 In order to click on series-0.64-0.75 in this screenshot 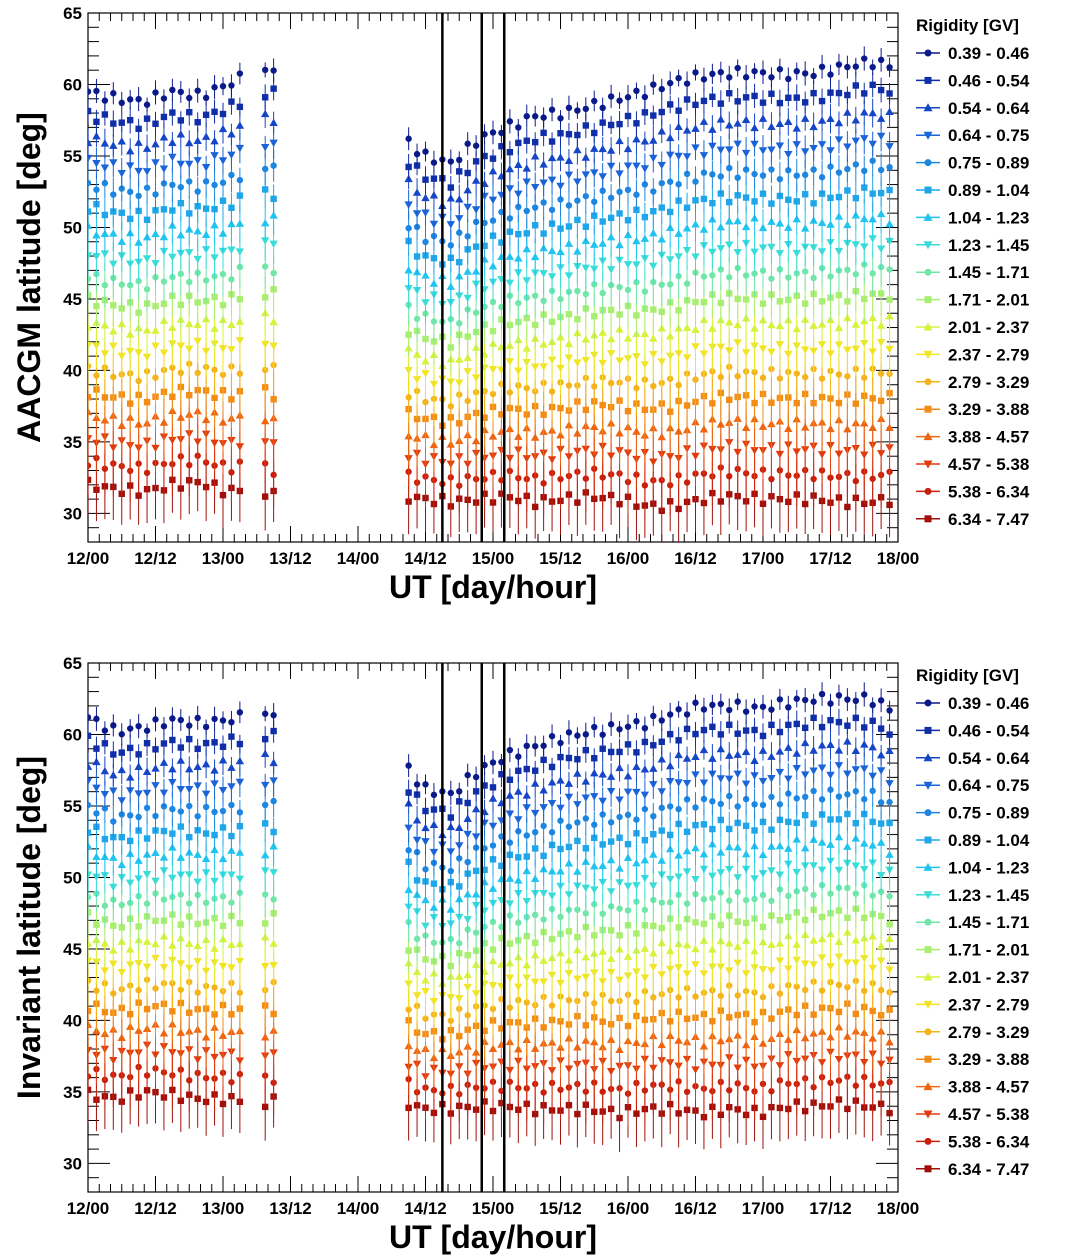, I will do `click(491, 180)`.